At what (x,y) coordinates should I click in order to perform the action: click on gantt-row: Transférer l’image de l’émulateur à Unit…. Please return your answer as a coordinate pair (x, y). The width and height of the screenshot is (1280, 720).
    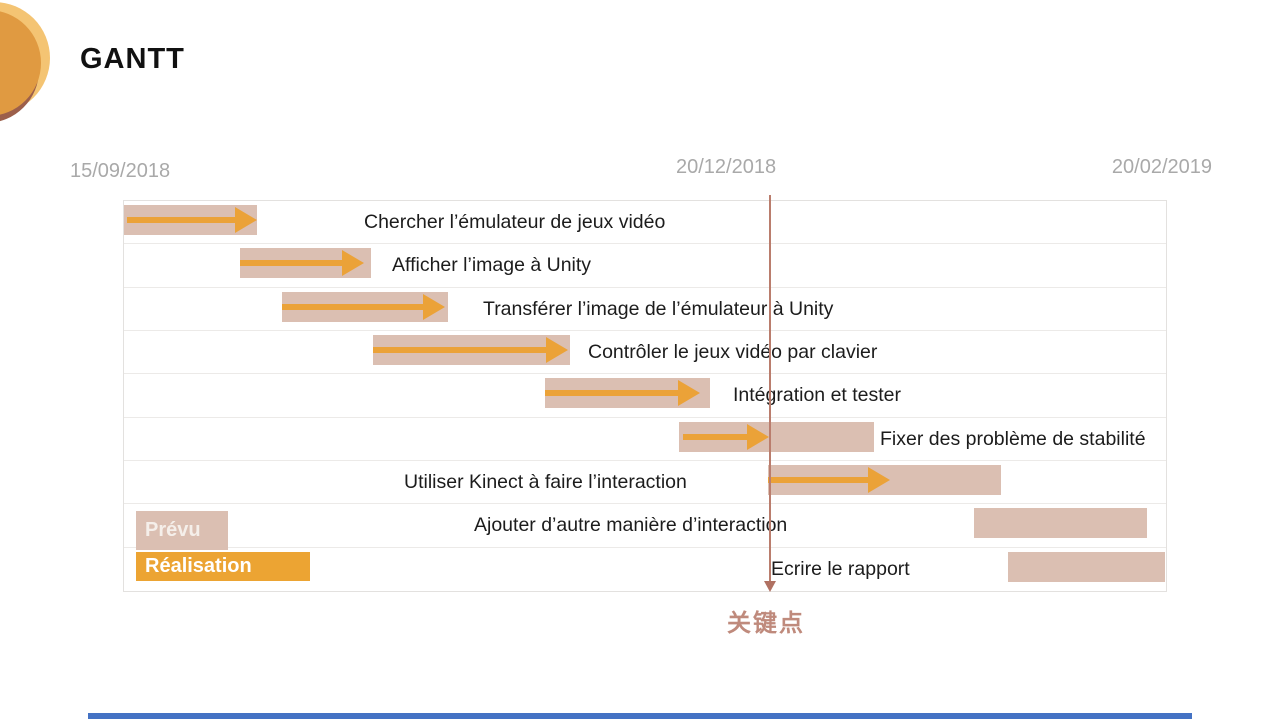
    Looking at the image, I should click on (645, 309).